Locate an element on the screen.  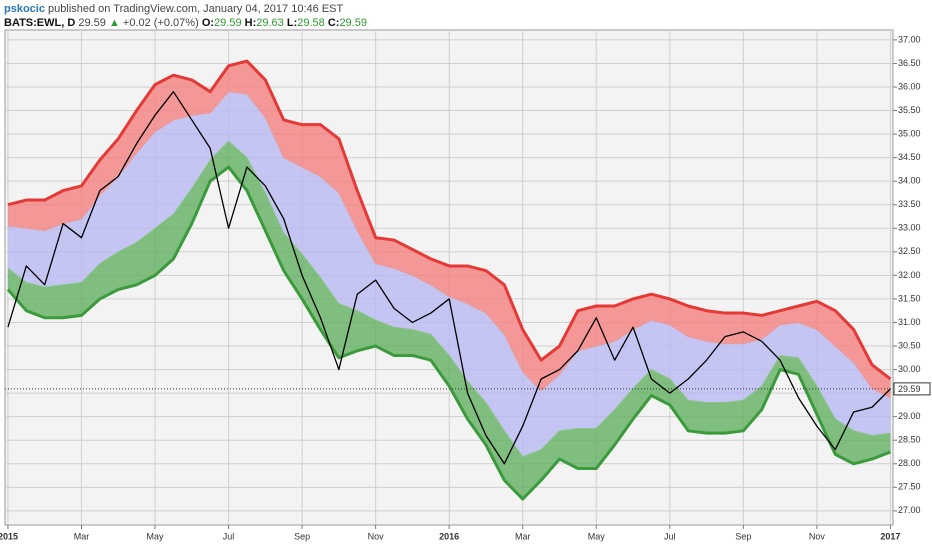
y-tick-label: 30.50 is located at coordinates (909, 345).